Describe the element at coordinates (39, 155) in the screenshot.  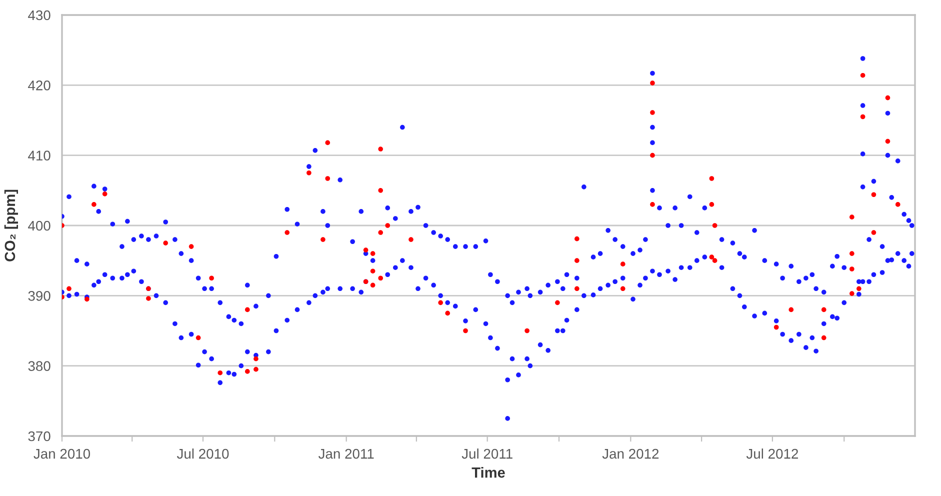
I see `y-tick-label: 410` at that location.